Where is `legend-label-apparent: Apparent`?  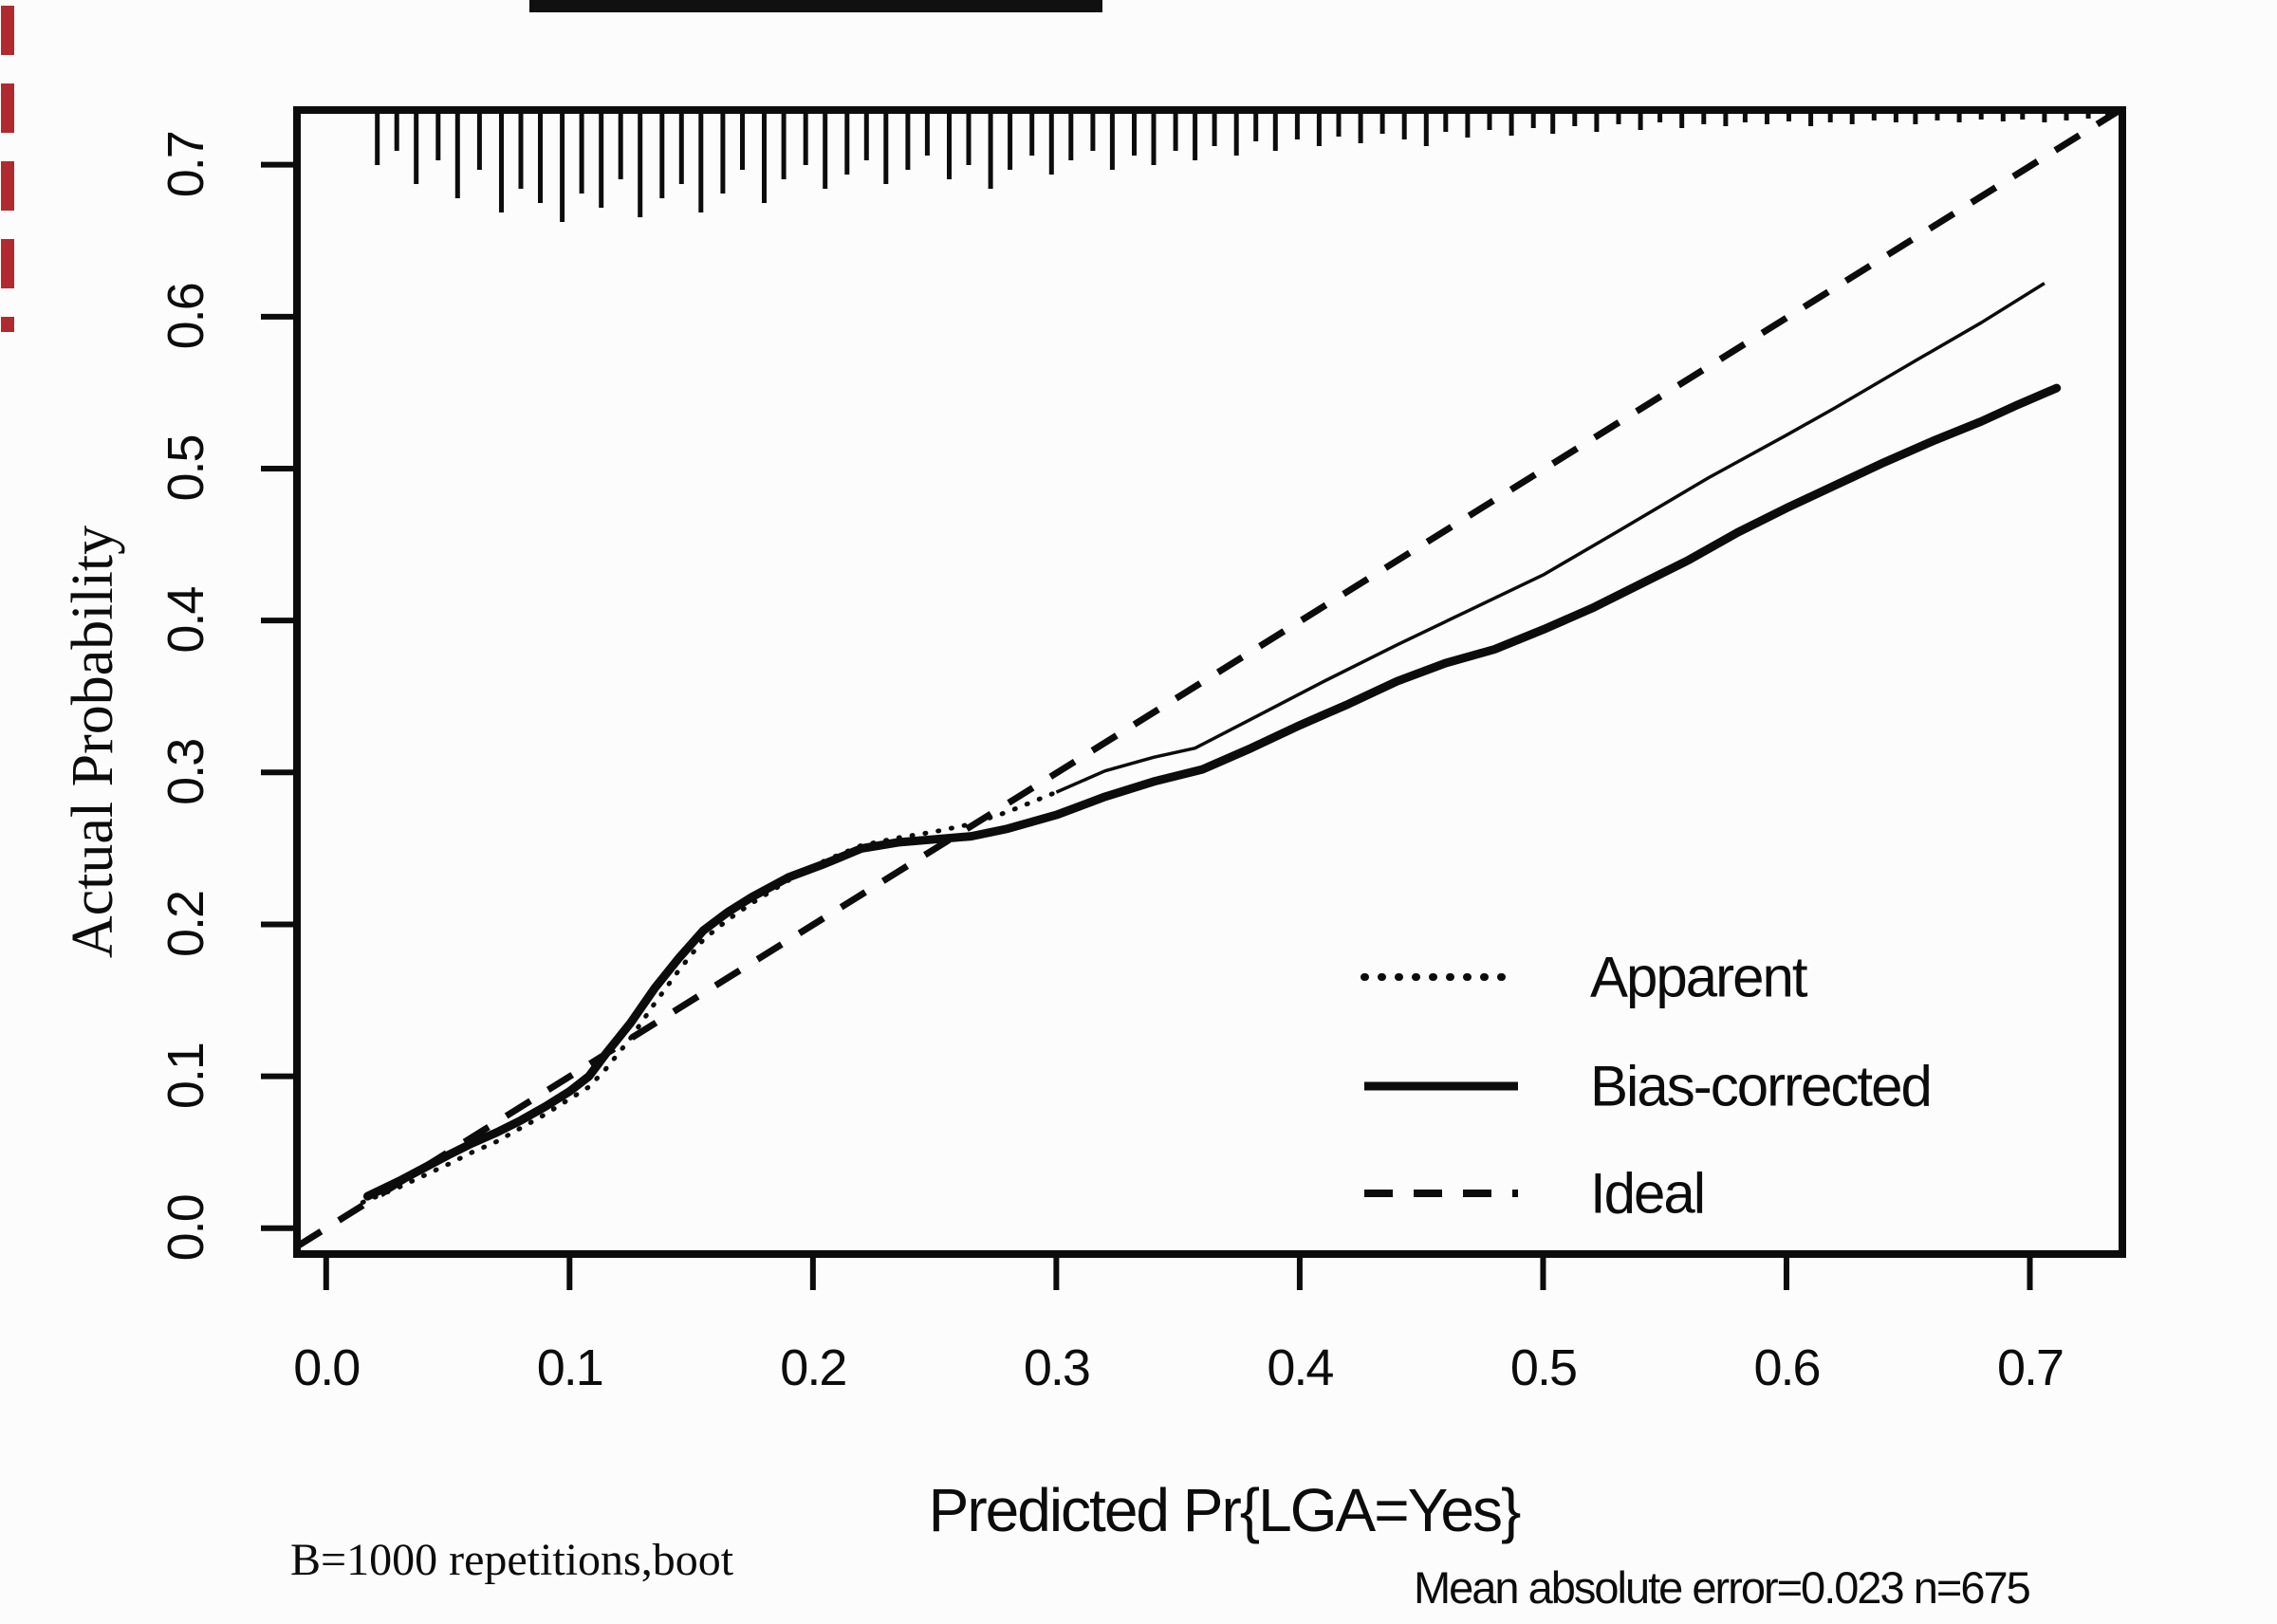 legend-label-apparent: Apparent is located at coordinates (1699, 978).